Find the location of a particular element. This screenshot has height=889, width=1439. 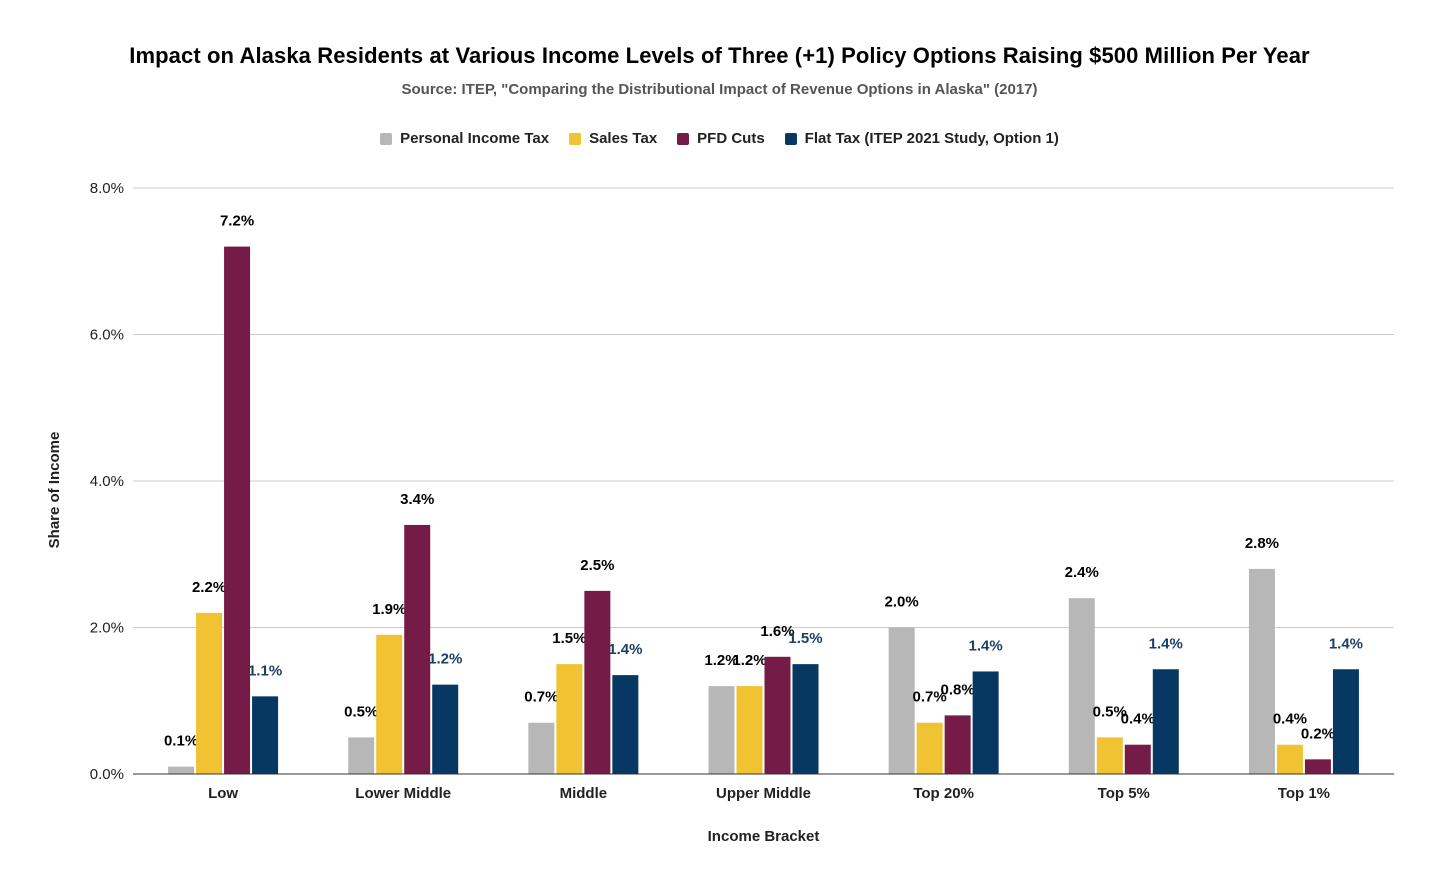

x-tick-label: Lower Middle is located at coordinates (403, 793).